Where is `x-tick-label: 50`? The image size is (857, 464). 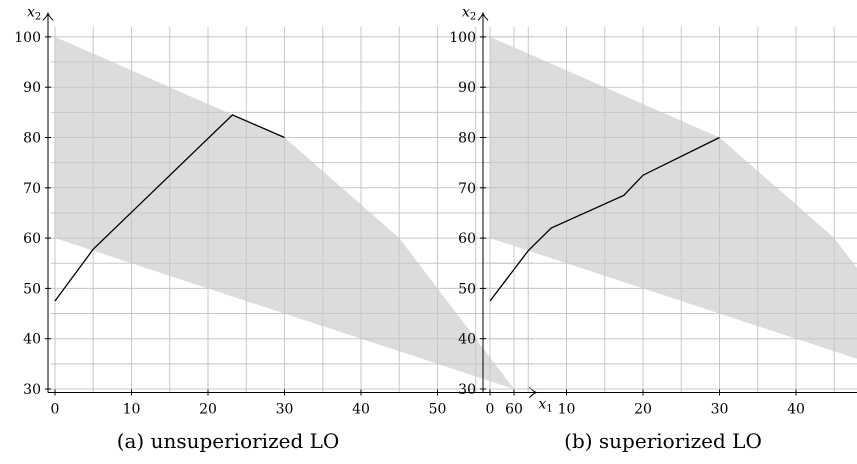
x-tick-label: 50 is located at coordinates (438, 410).